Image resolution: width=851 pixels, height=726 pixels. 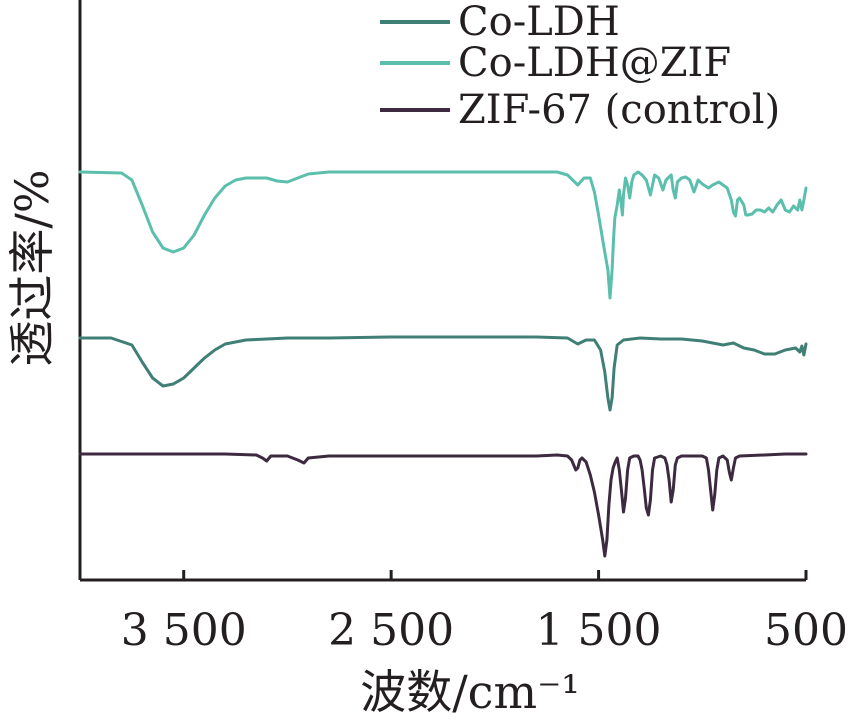 I want to click on x-tick-label-3500: 3 500, so click(x=184, y=630).